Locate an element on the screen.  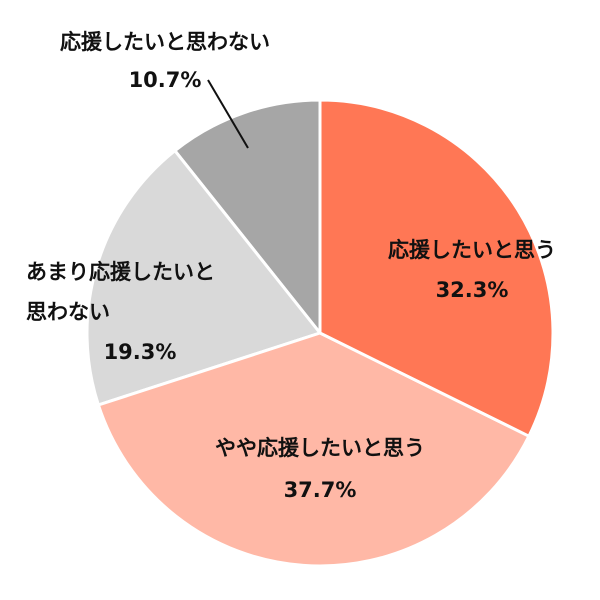
value-label: 10.7% is located at coordinates (165, 80).